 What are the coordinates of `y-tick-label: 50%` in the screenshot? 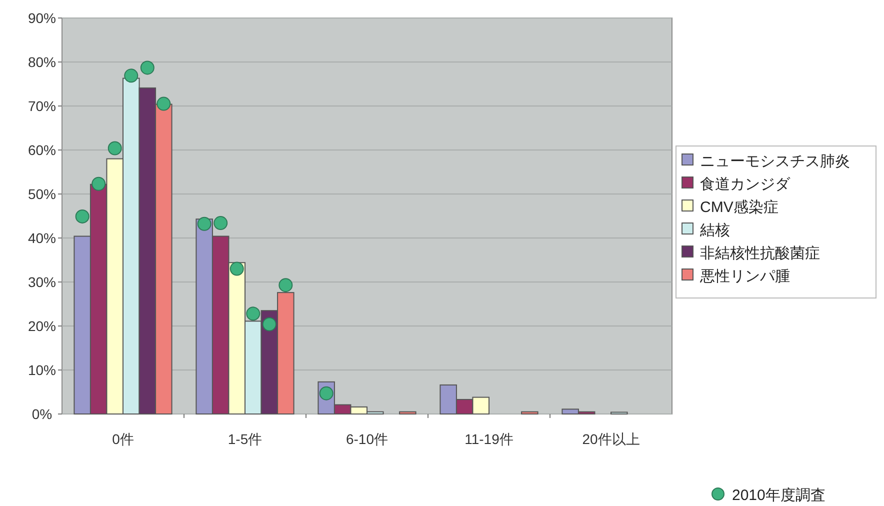 It's located at (42, 194).